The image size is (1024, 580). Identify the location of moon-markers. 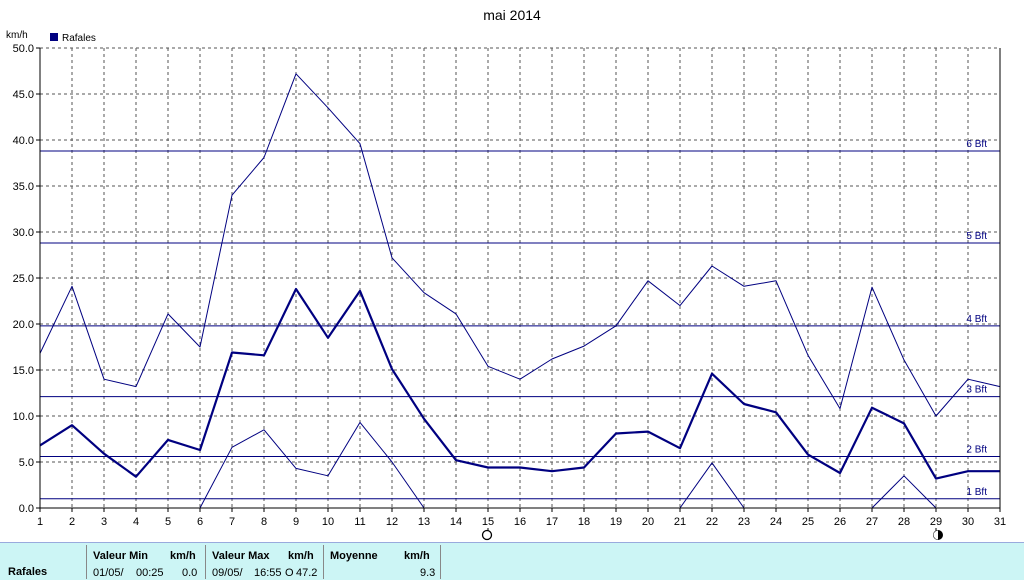
(712, 534).